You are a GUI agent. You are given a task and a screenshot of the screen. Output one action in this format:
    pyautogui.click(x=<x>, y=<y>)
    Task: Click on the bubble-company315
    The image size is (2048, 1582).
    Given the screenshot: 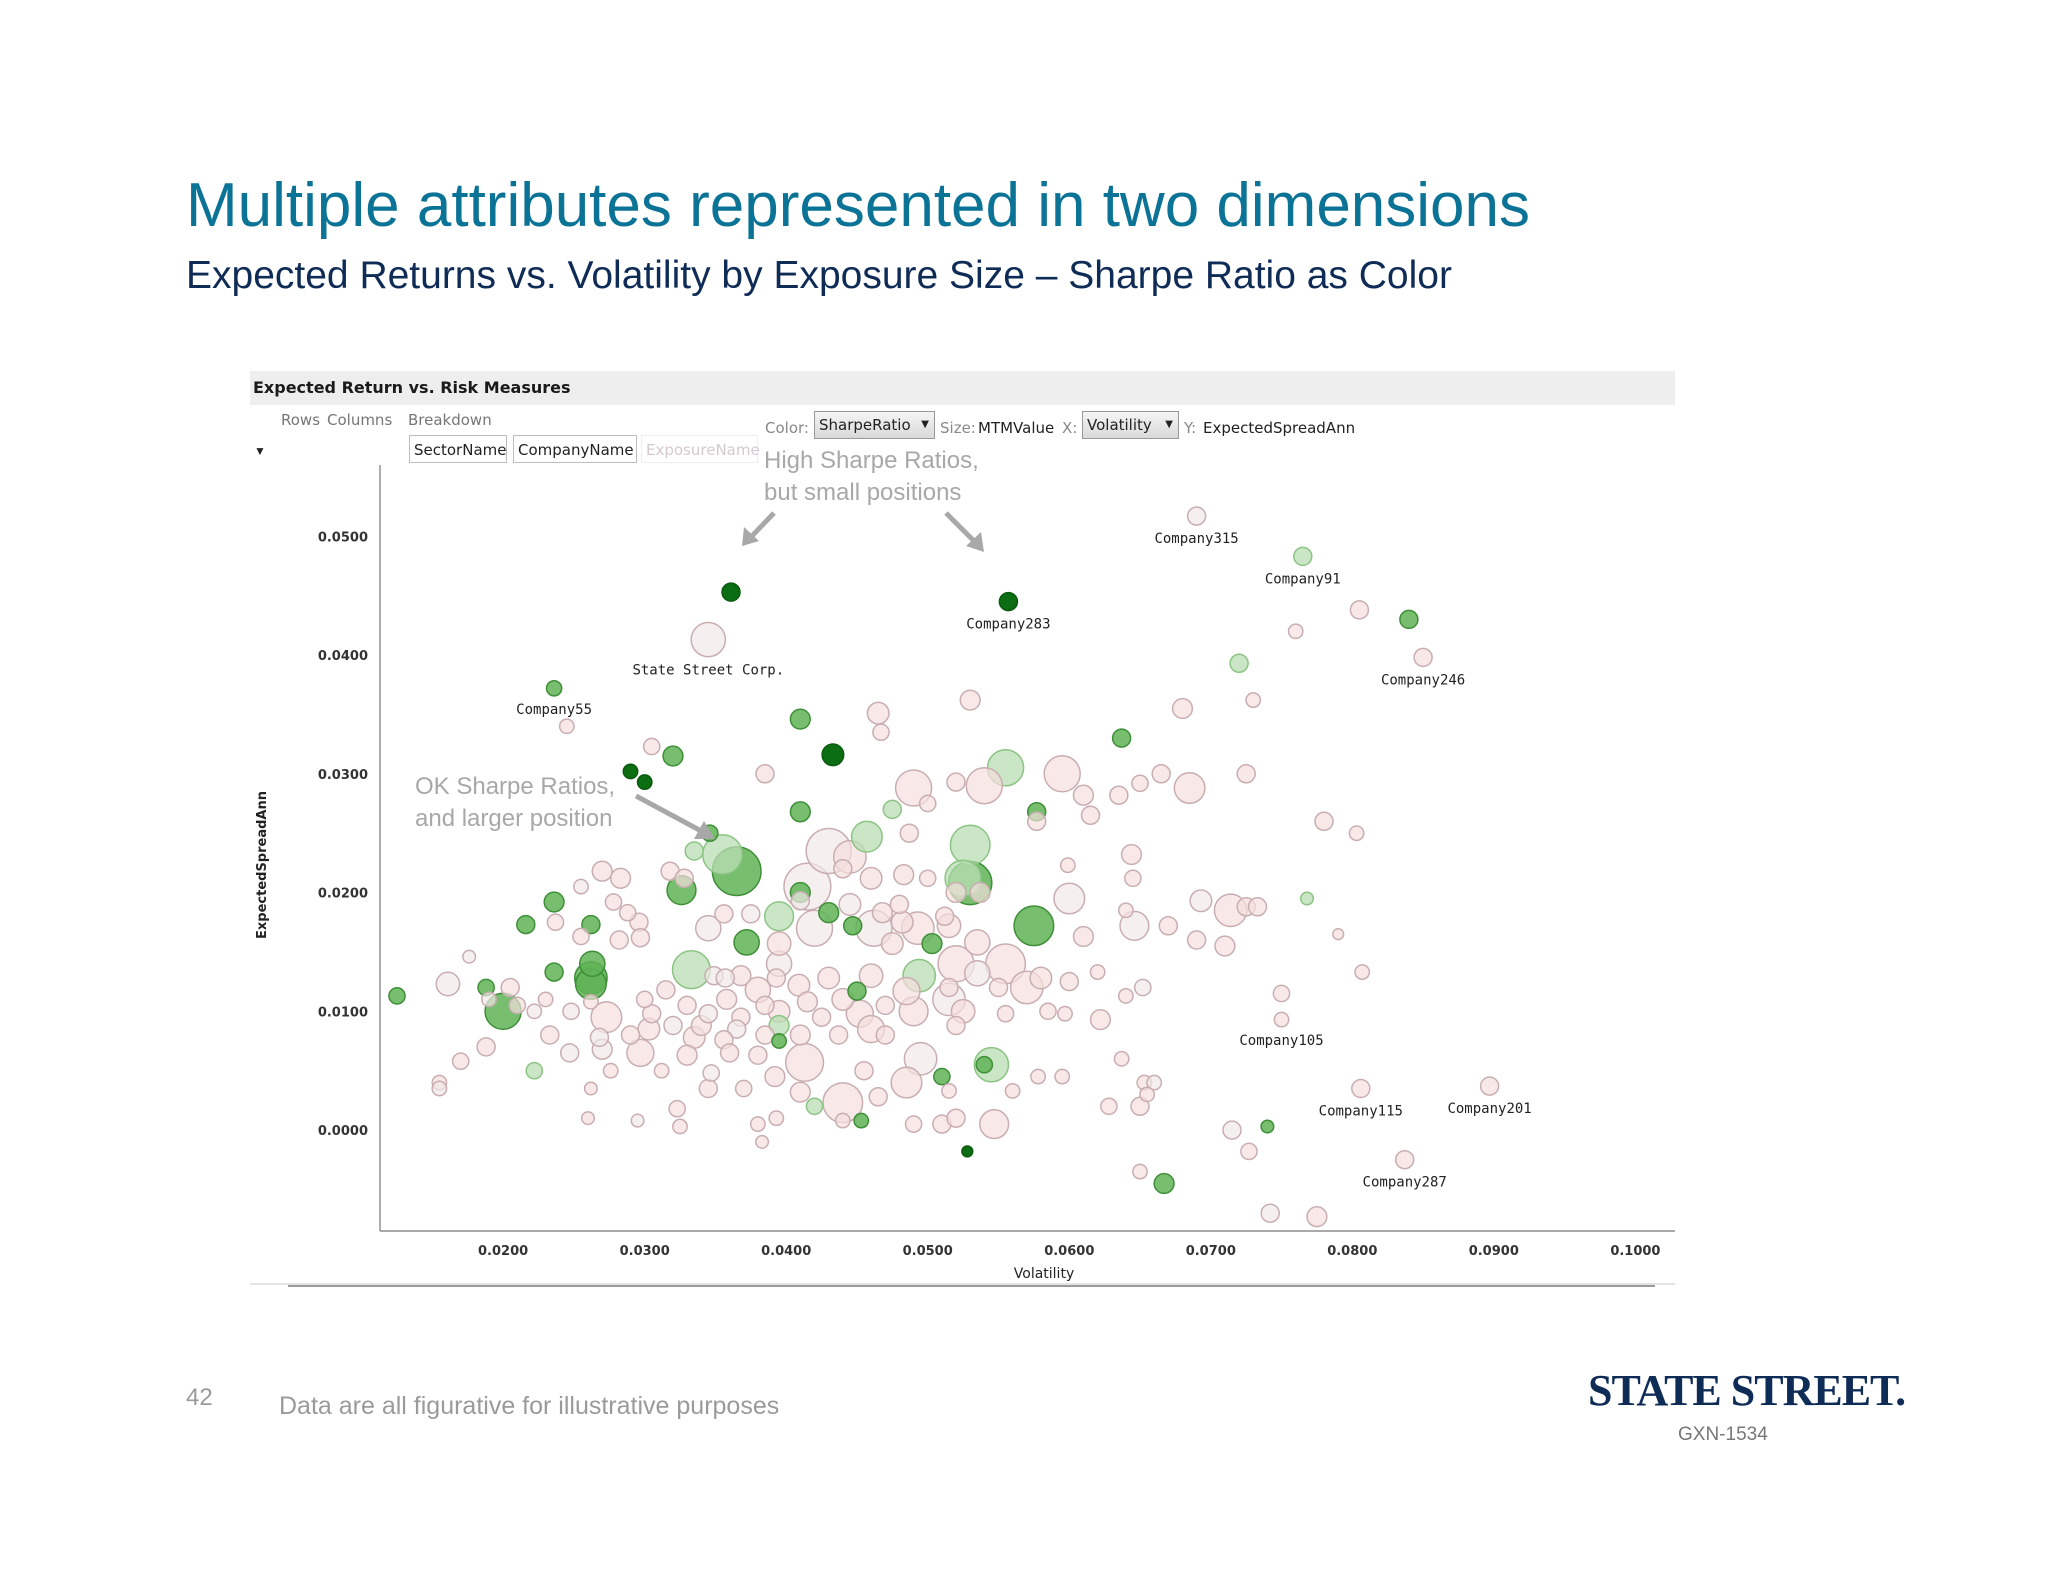 What is the action you would take?
    pyautogui.click(x=1196, y=516)
    